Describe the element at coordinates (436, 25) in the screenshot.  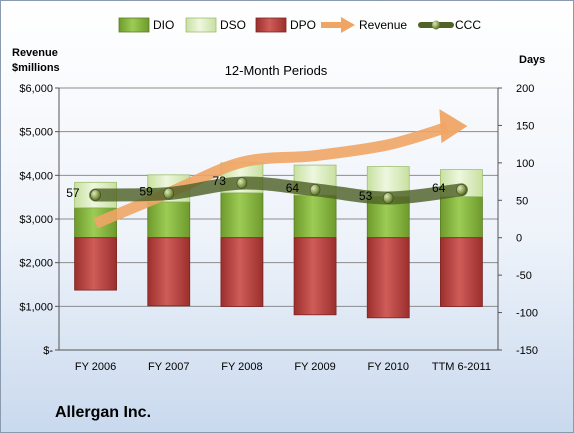
I see `legend-marker-ccc` at that location.